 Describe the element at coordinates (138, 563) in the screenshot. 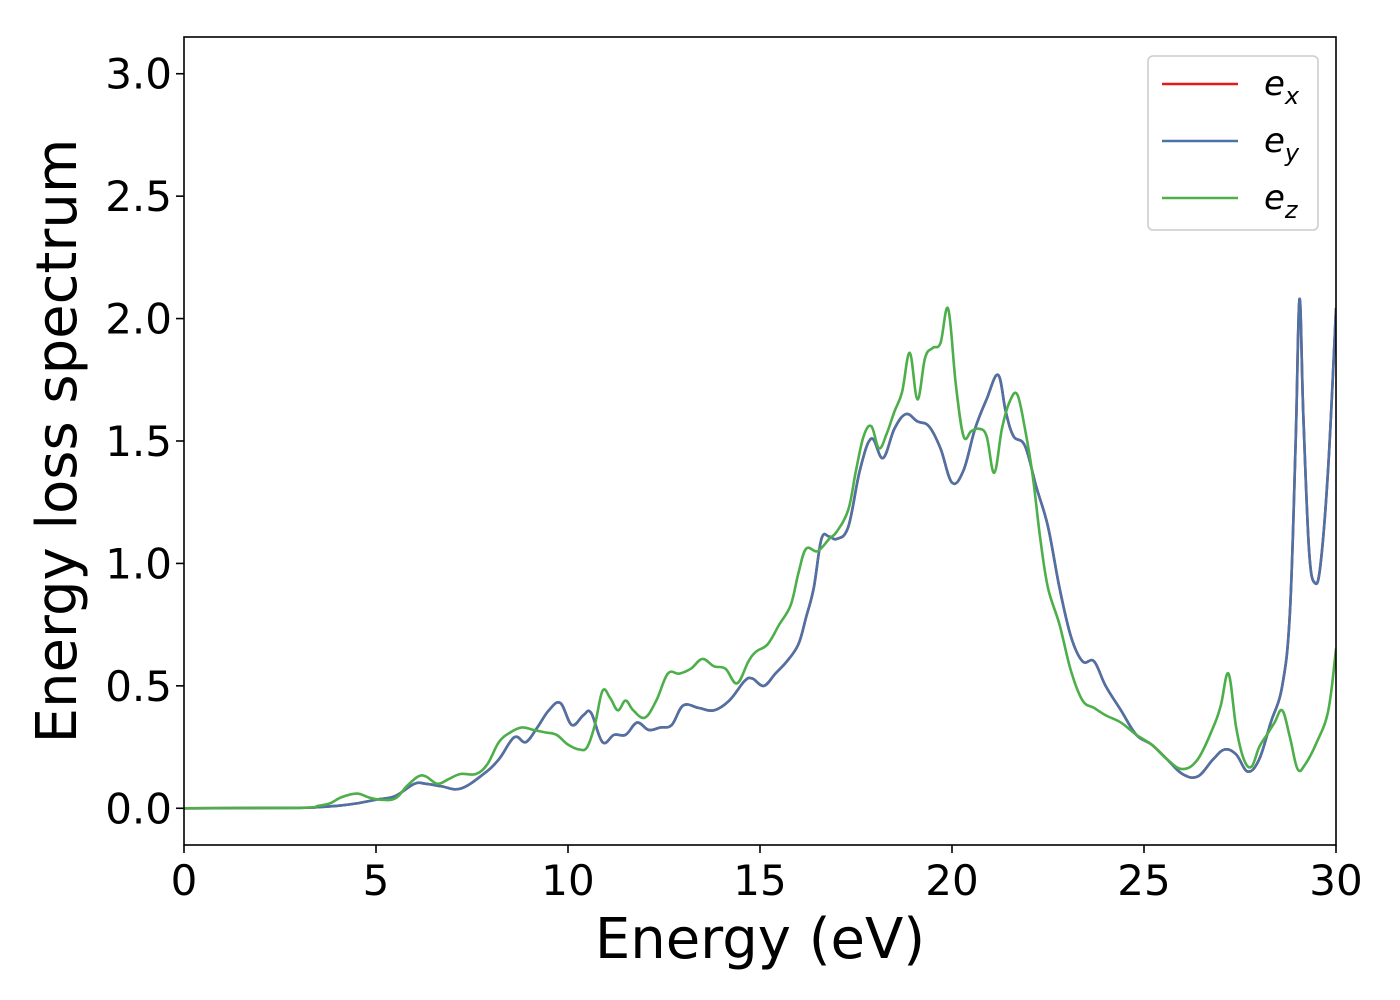

I see `y-tick-label: 1.0` at that location.